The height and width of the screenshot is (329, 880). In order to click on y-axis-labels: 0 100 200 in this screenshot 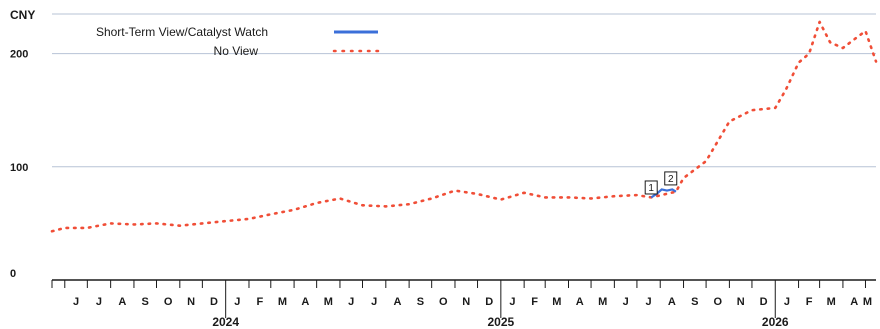, I will do `click(19, 164)`.